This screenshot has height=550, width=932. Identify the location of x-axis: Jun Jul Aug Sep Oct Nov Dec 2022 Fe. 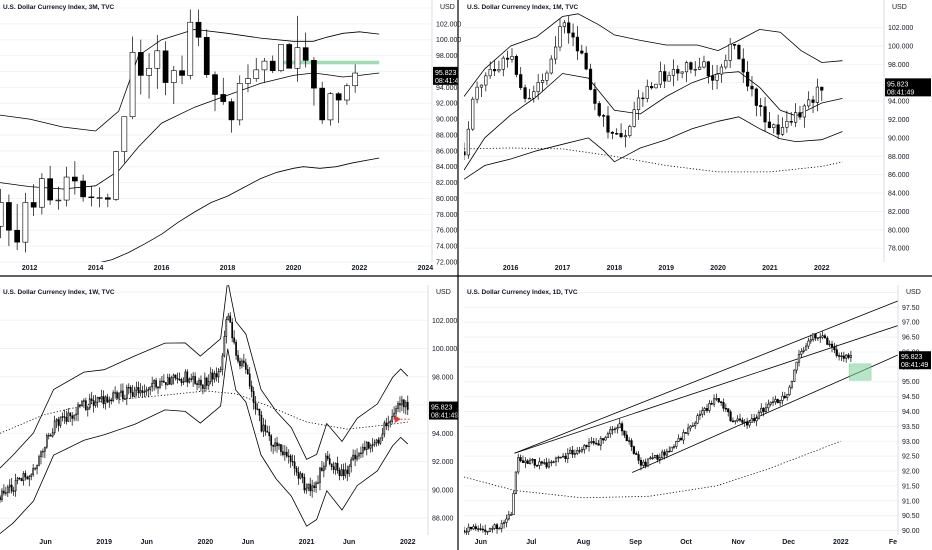
(686, 542).